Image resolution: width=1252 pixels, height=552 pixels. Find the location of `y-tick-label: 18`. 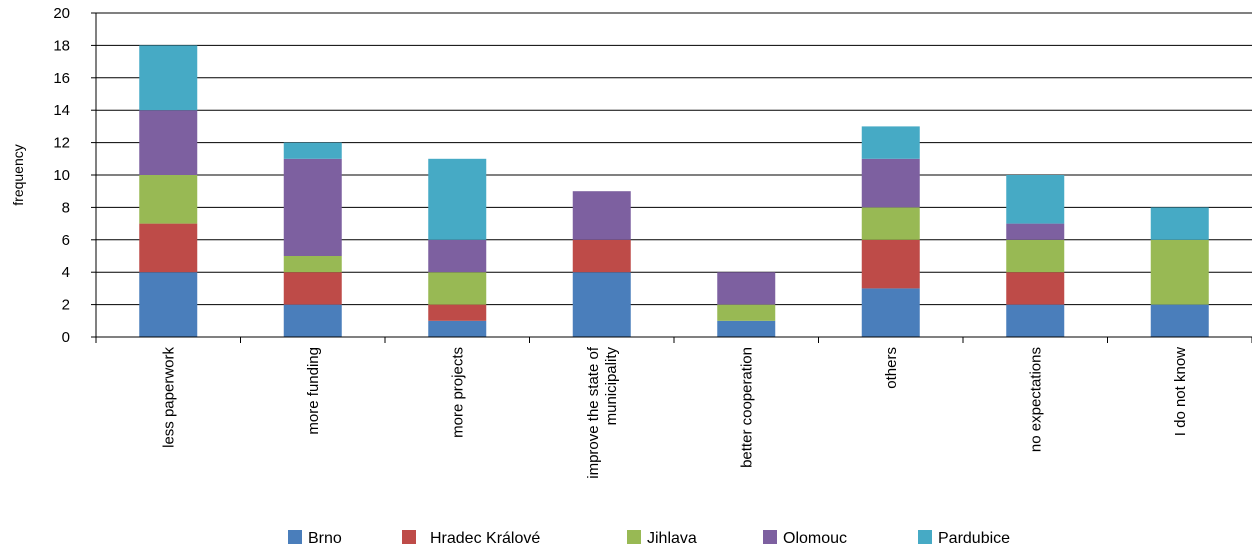

y-tick-label: 18 is located at coordinates (61, 45).